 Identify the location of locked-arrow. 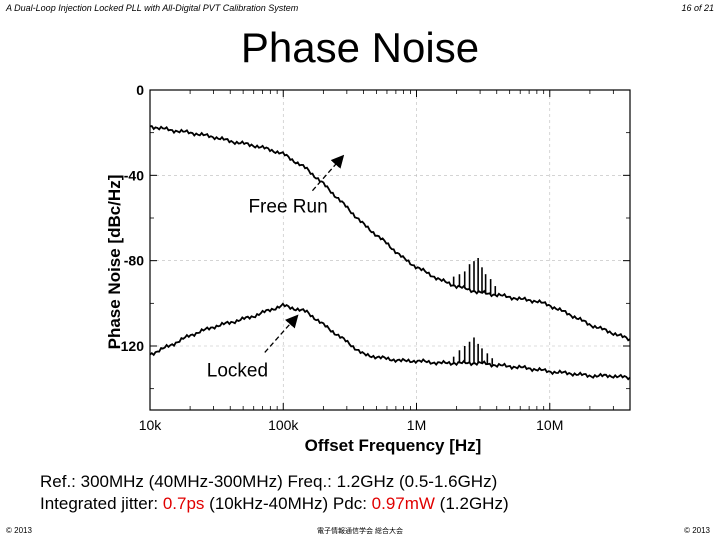
(281, 333).